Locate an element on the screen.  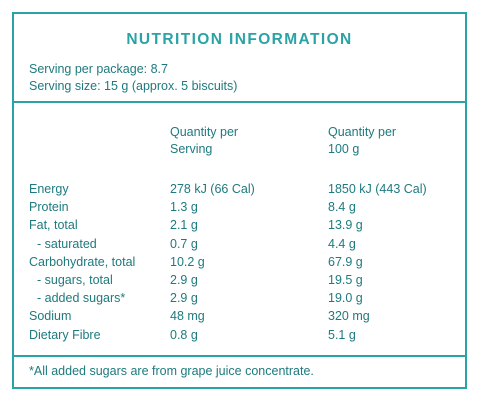
table-row: Energy 278 kJ (66 Cal) 1850 kJ (443 Cal) is located at coordinates (239, 189).